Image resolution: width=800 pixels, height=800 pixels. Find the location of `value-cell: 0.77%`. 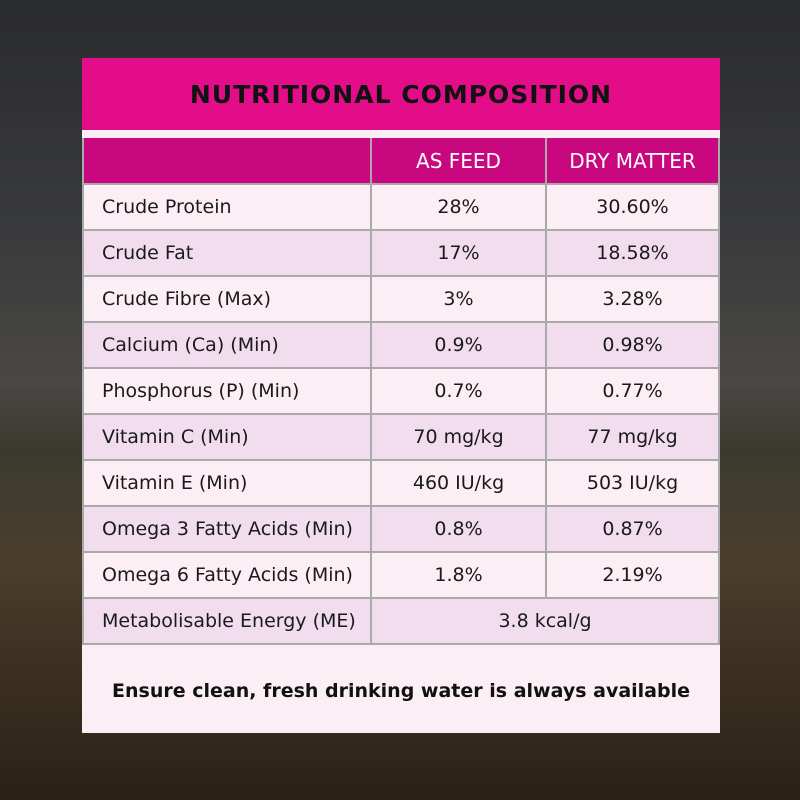

value-cell: 0.77% is located at coordinates (632, 391).